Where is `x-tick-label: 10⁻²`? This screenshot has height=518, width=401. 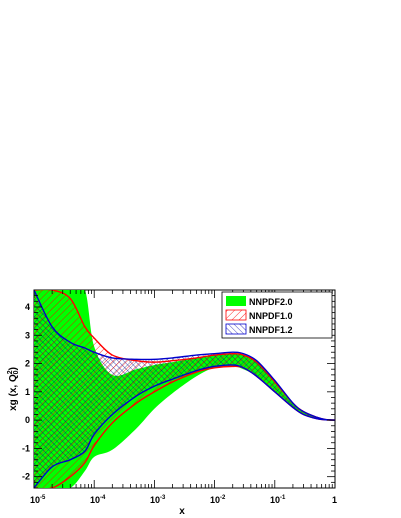
x-tick-label: 10⁻² is located at coordinates (218, 500).